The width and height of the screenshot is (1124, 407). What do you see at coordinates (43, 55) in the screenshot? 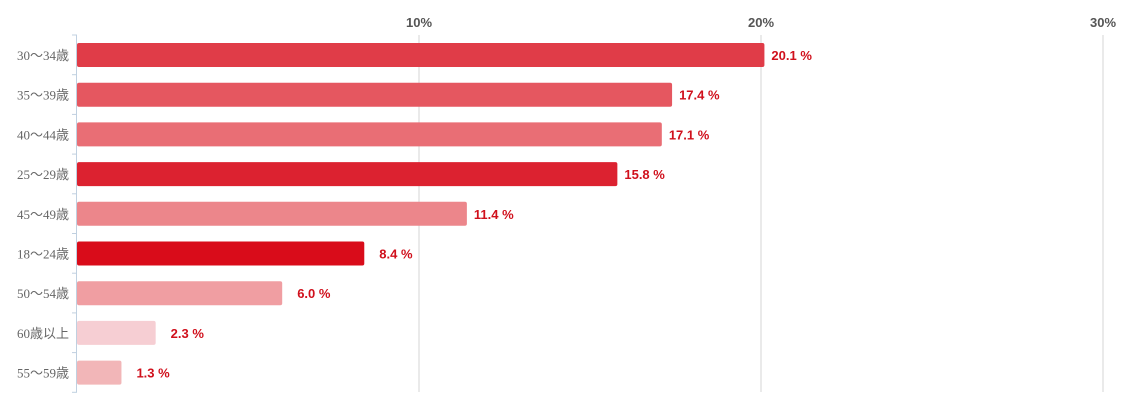
I see `category-label: 30〜34歳` at bounding box center [43, 55].